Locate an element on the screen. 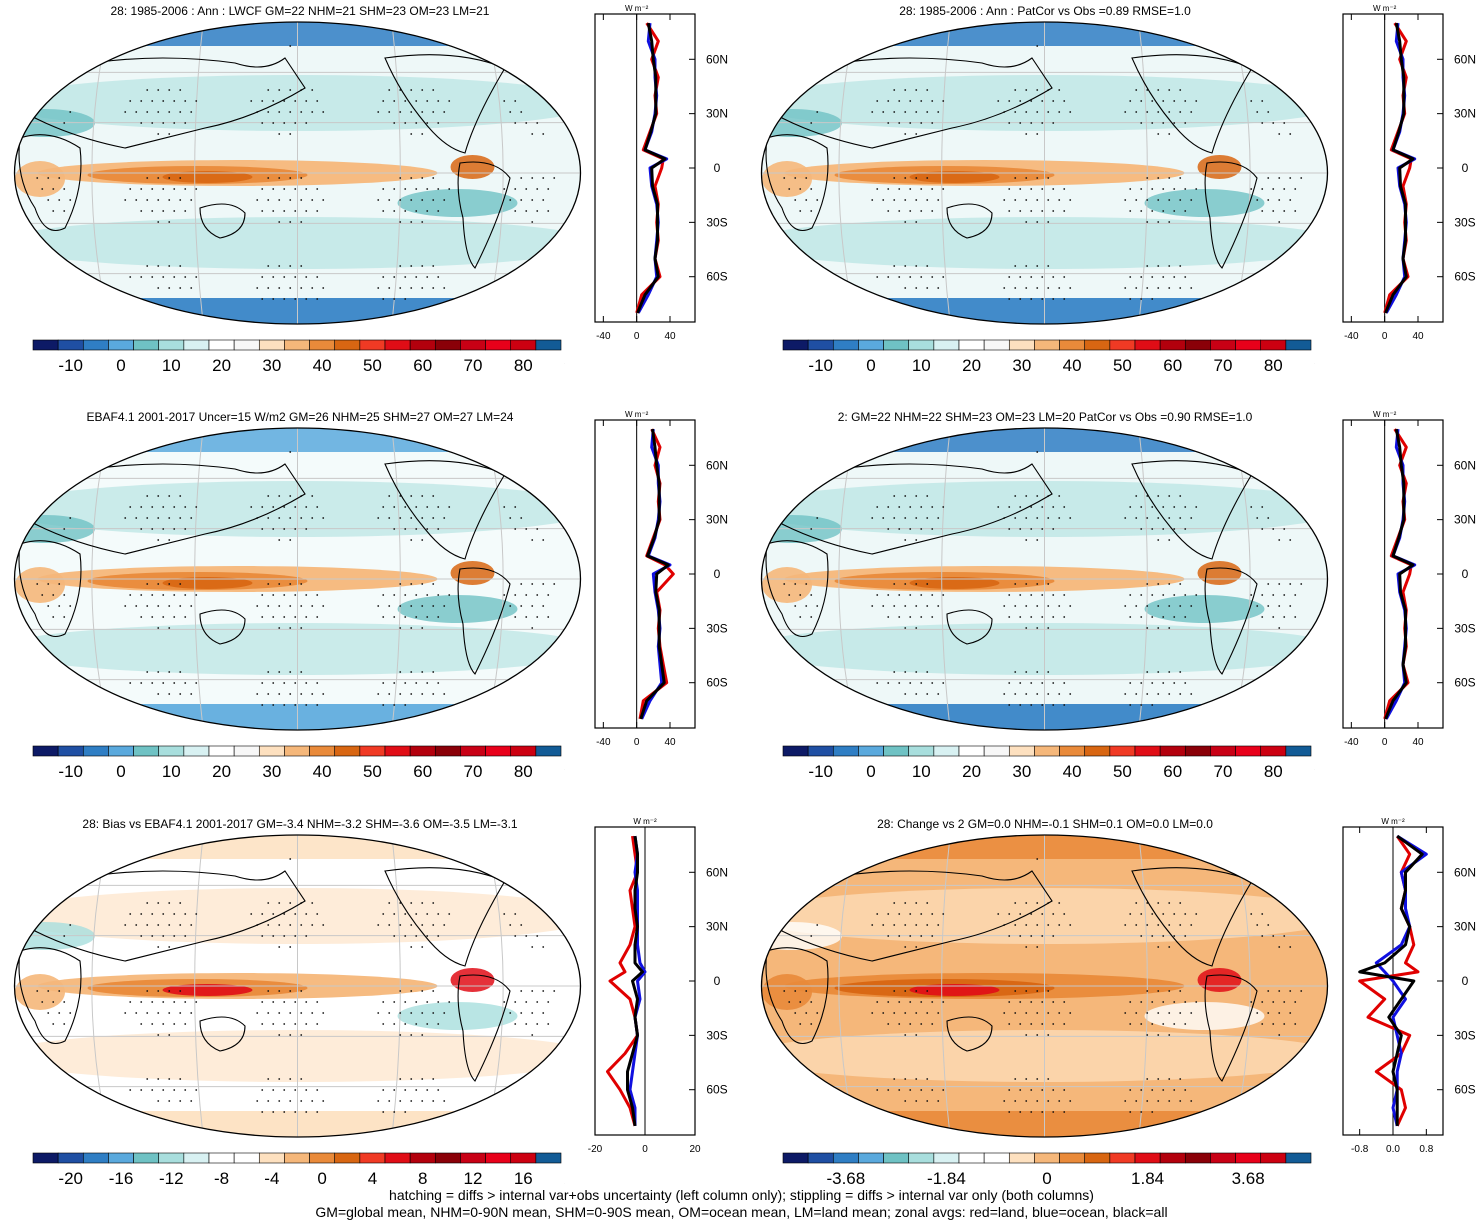  colorbar-label: -4 is located at coordinates (271, 1178).